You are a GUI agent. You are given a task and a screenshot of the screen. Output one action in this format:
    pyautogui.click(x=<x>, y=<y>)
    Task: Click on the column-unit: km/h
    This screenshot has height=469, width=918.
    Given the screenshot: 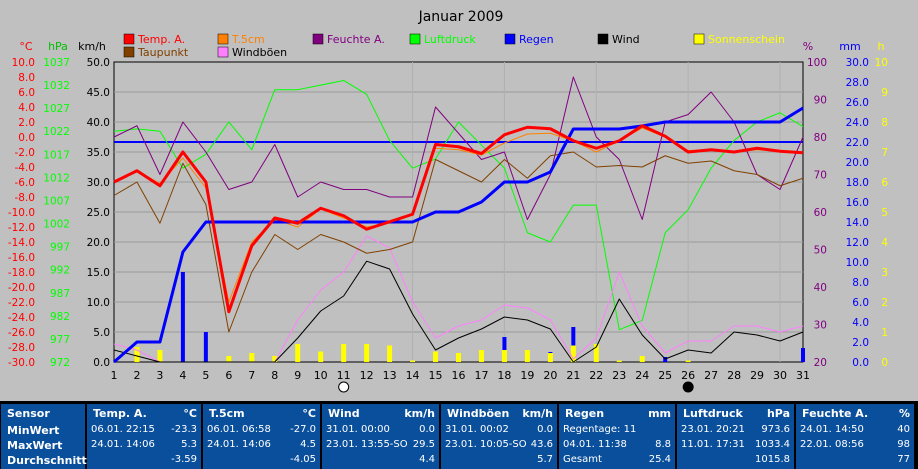 What is the action you would take?
    pyautogui.click(x=419, y=413)
    